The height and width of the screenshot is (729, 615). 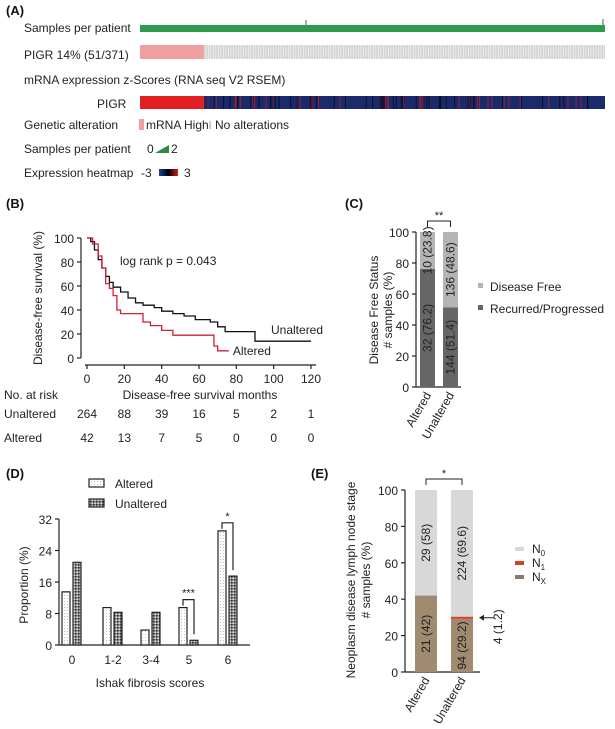 What do you see at coordinates (199, 438) in the screenshot?
I see `risk-value: 5` at bounding box center [199, 438].